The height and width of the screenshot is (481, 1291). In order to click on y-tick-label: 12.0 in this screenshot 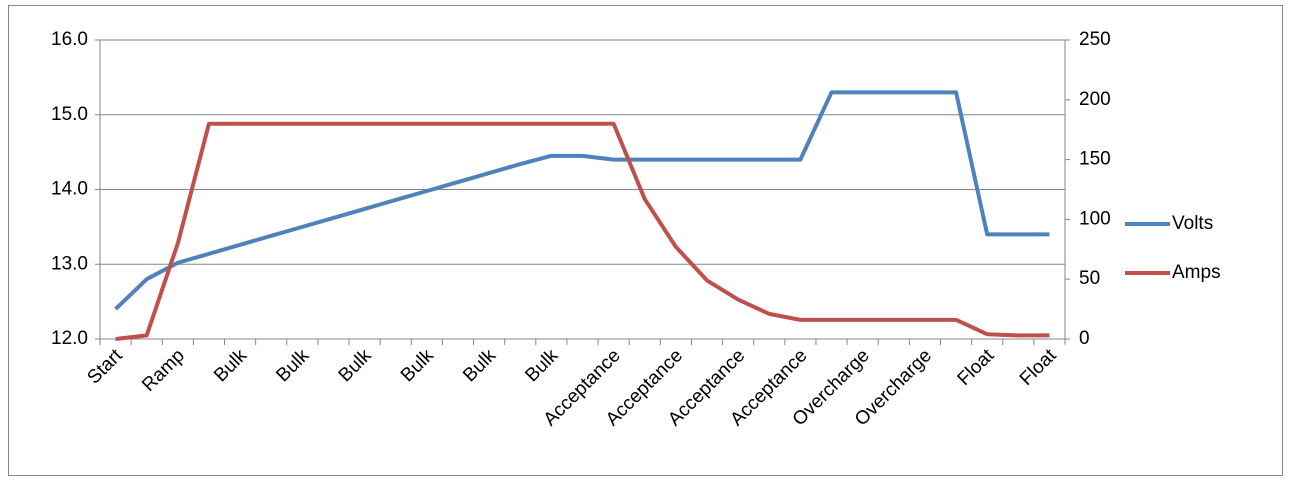, I will do `click(69, 338)`.